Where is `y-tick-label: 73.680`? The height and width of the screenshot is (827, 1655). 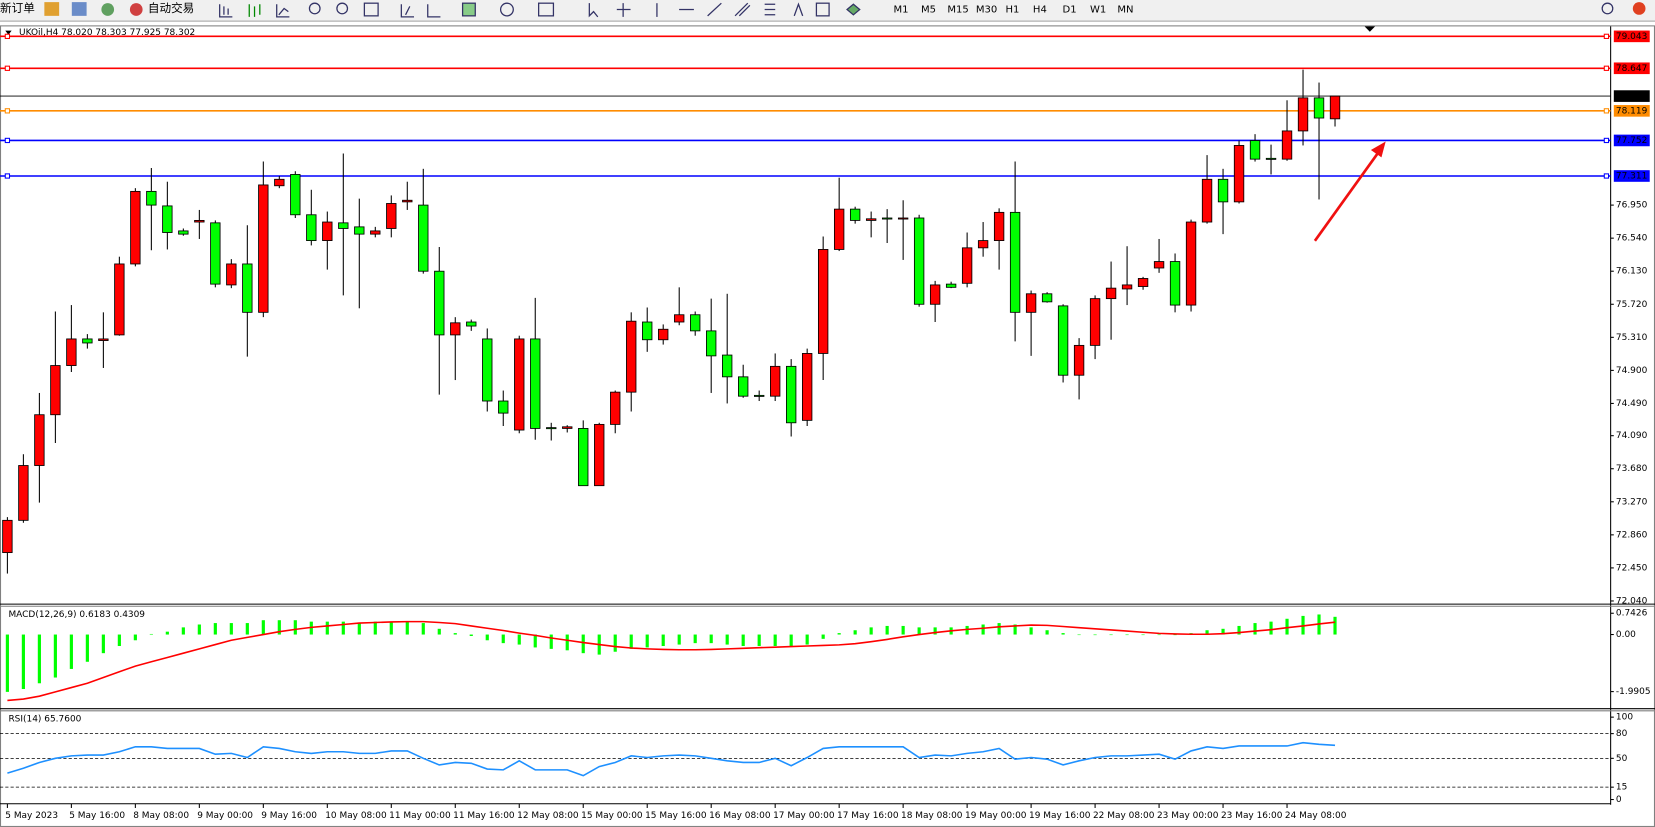 y-tick-label: 73.680 is located at coordinates (1632, 469).